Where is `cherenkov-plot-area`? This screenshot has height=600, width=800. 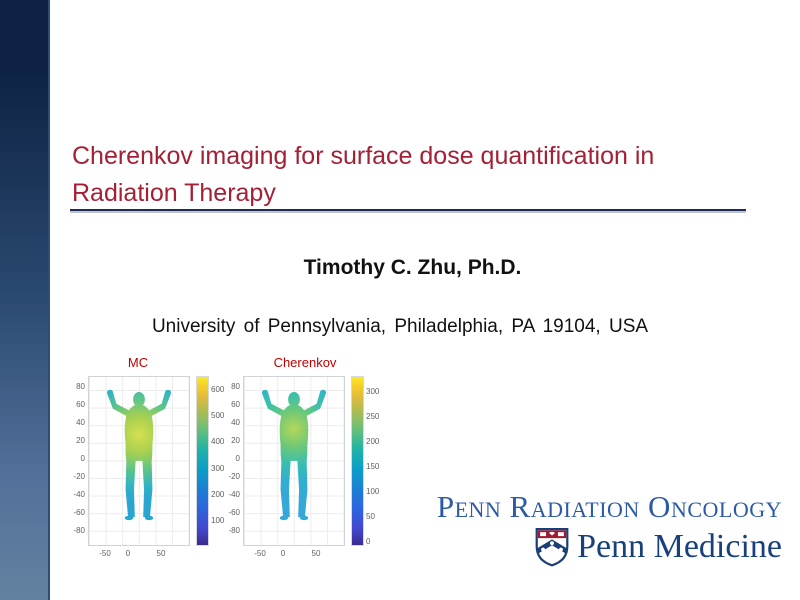
cherenkov-plot-area is located at coordinates (294, 461).